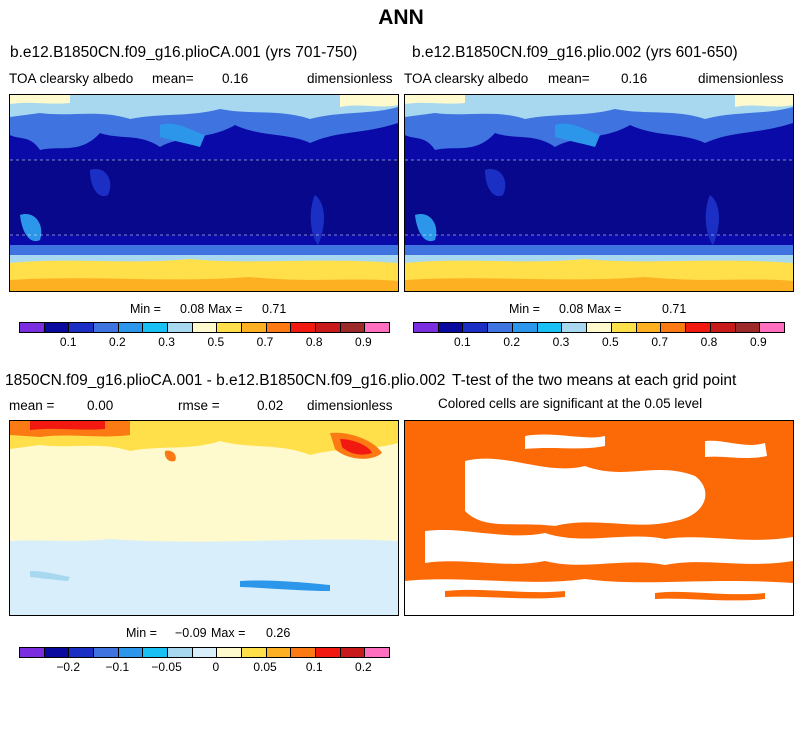 The image size is (802, 733). I want to click on panel-tl-max: 0.71, so click(274, 309).